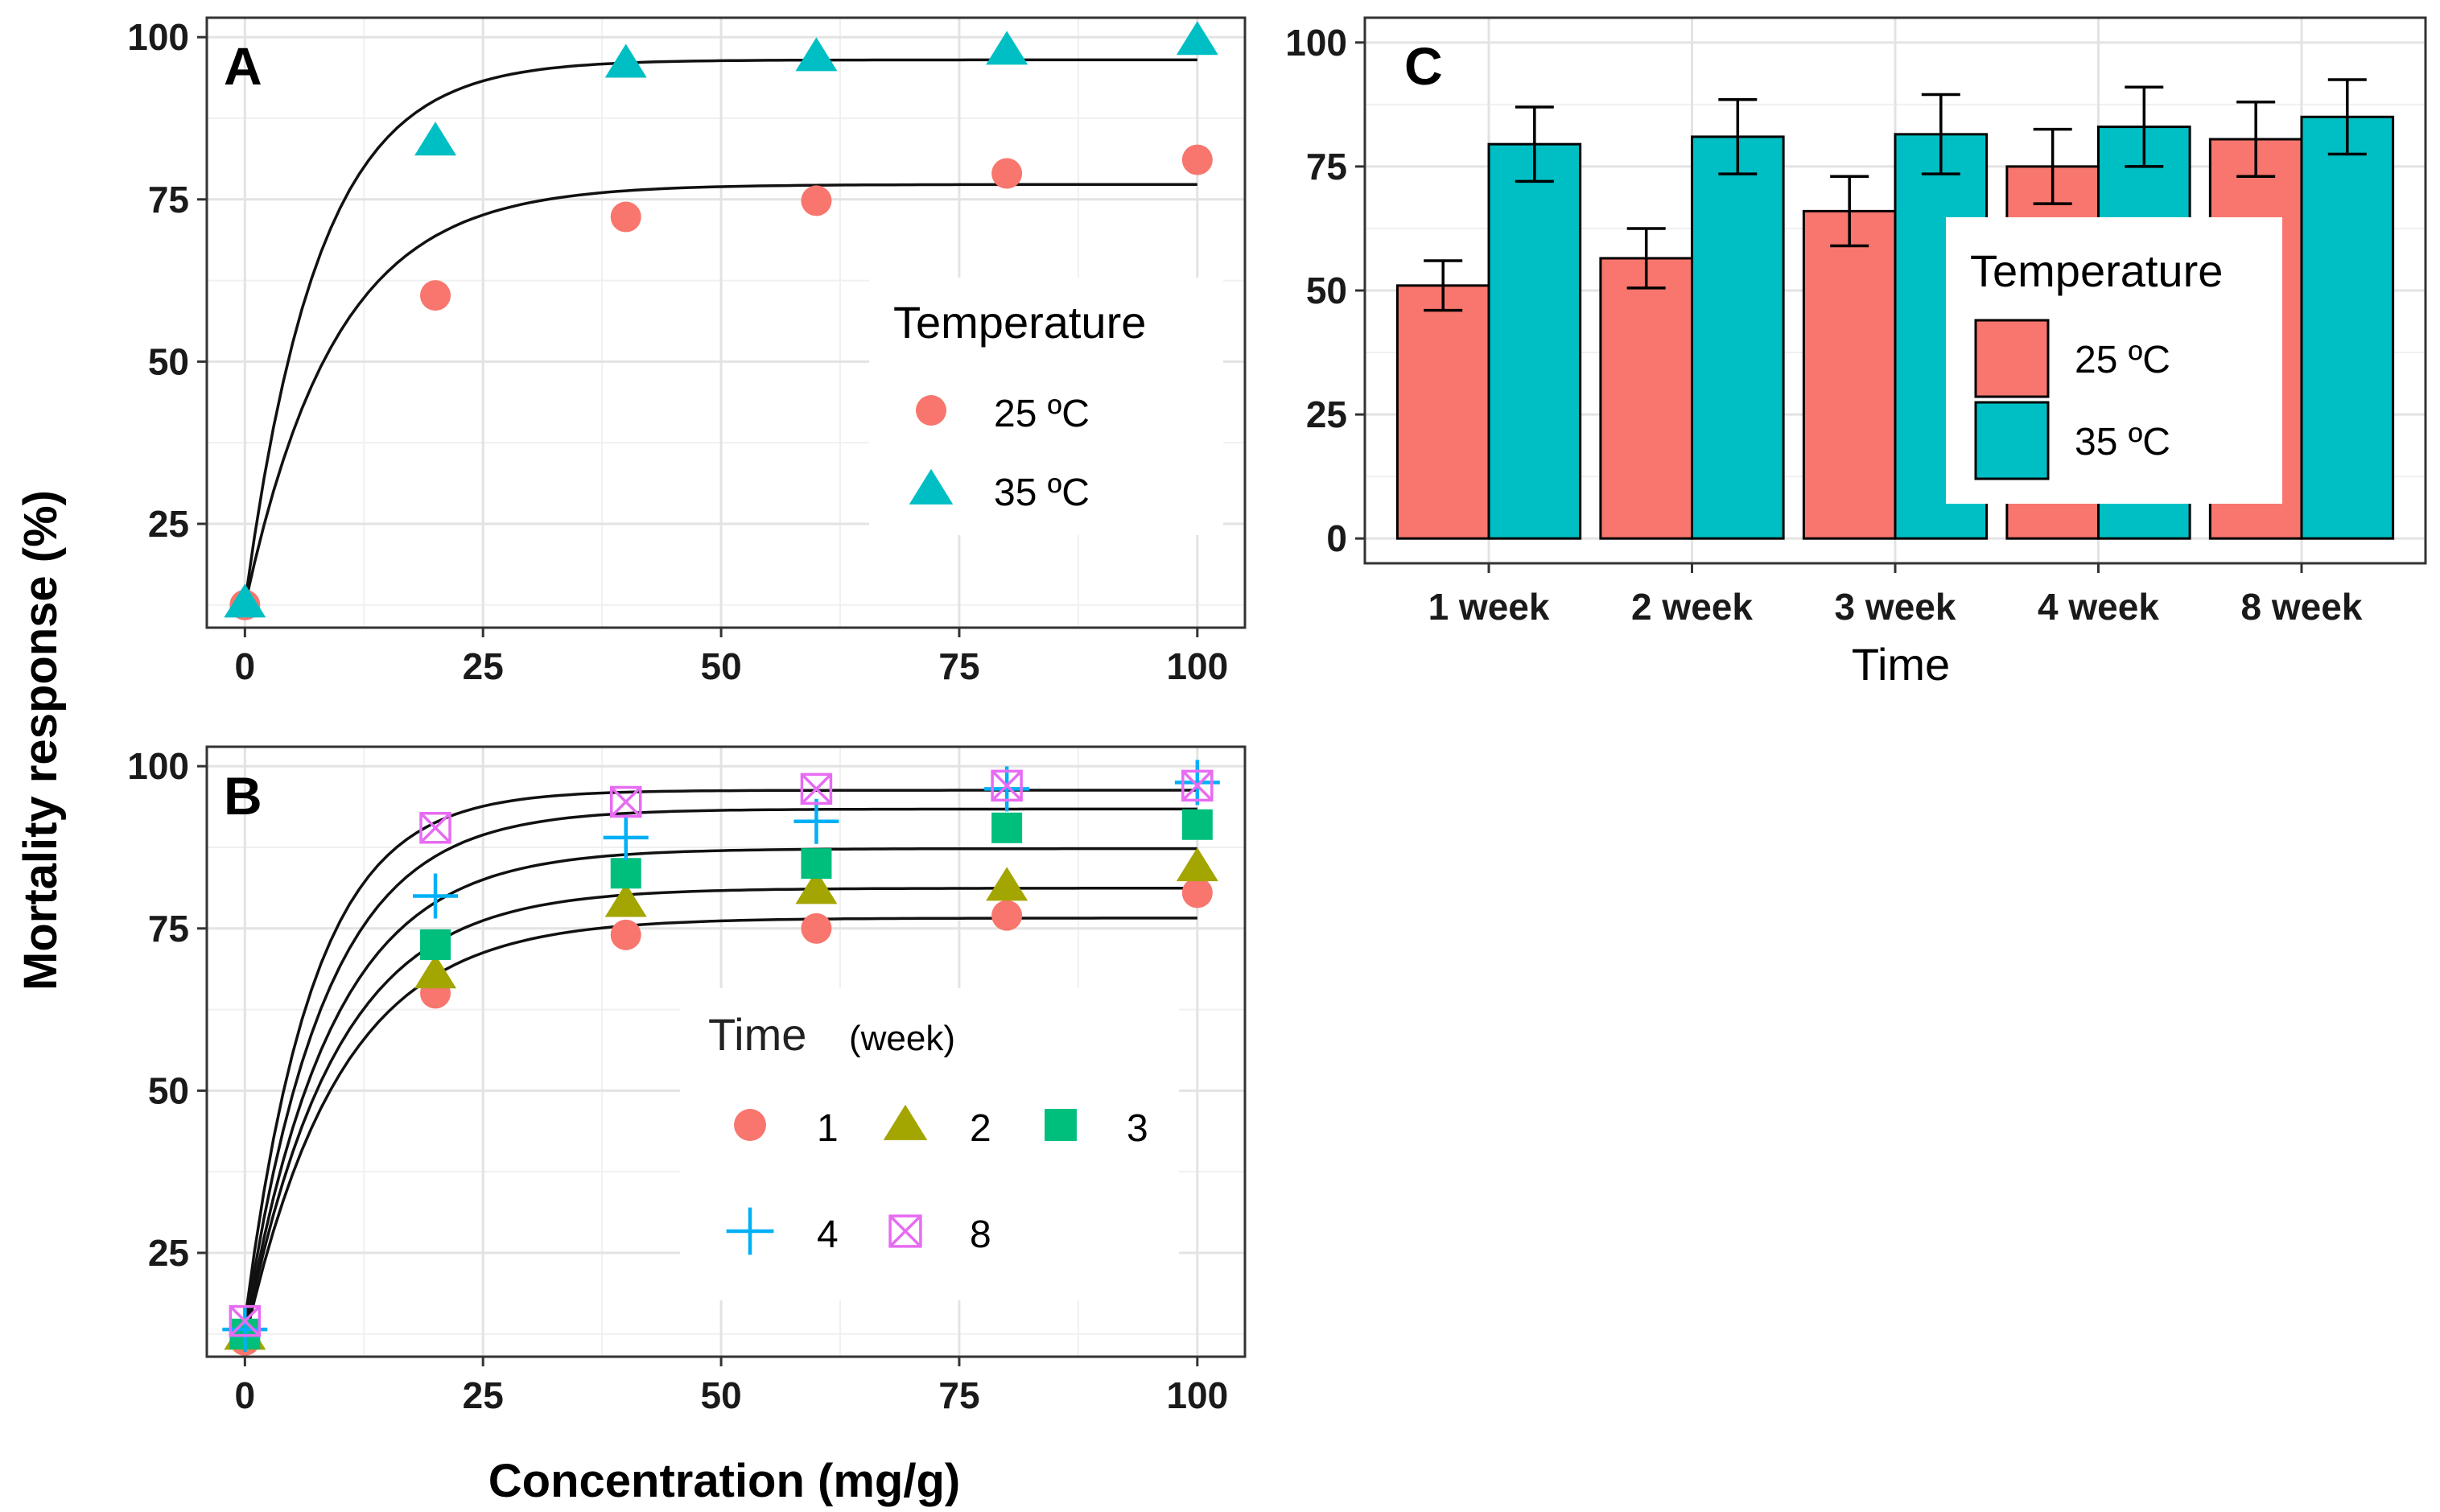 Image resolution: width=2440 pixels, height=1512 pixels. Describe the element at coordinates (1896, 607) in the screenshot. I see `x-tick-label-2: 3 week` at that location.